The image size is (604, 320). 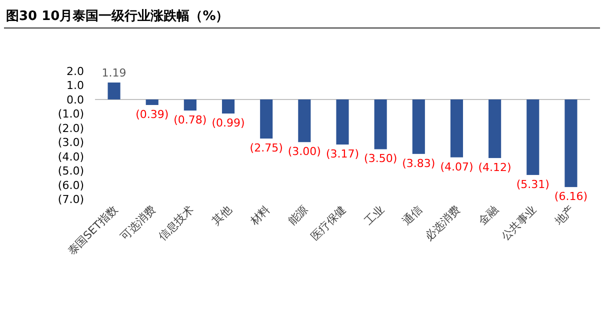 What do you see at coordinates (71, 157) in the screenshot?
I see `y-tick-label: (4.0)` at bounding box center [71, 157].